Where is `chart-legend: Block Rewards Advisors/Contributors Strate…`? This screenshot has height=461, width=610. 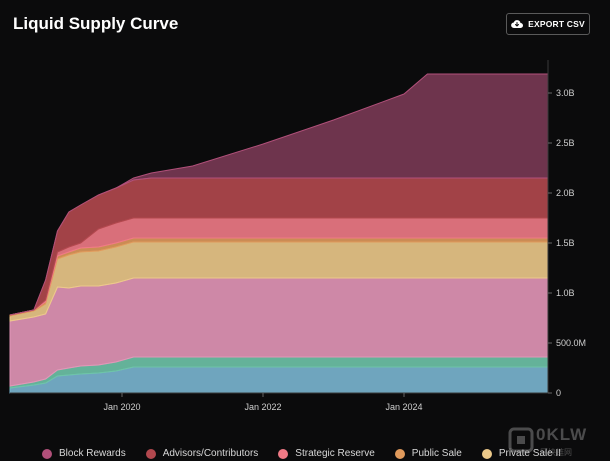
chart-legend: Block Rewards Advisors/Contributors Strate… is located at coordinates (326, 453).